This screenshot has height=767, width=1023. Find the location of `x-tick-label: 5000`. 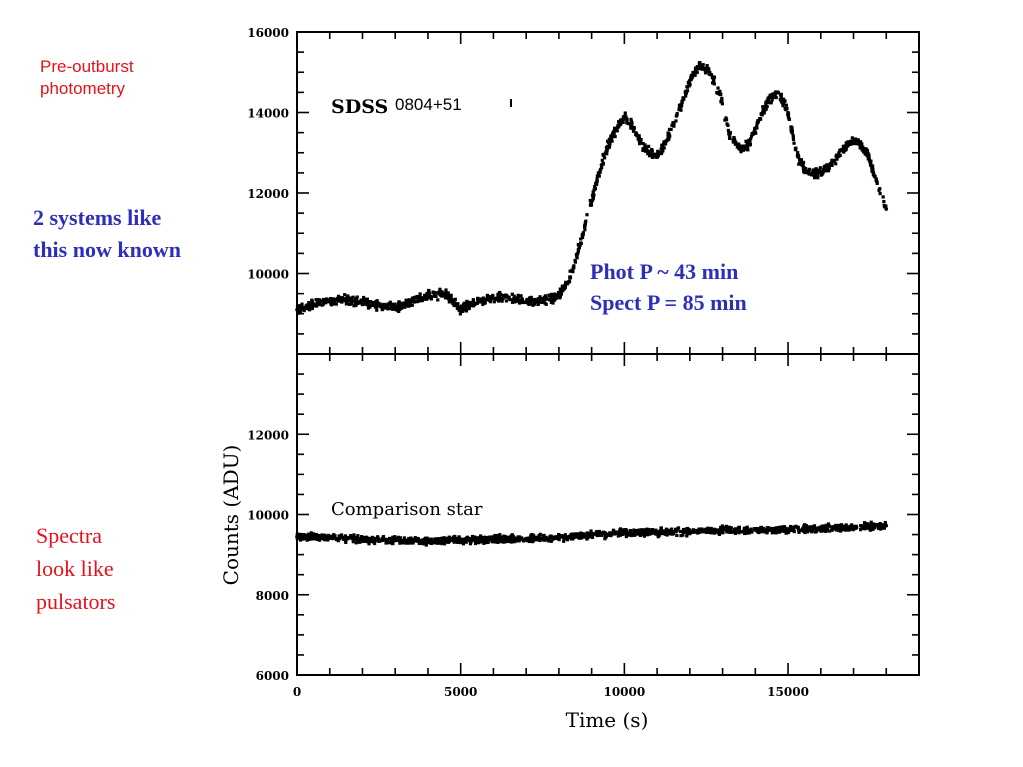

x-tick-label: 5000 is located at coordinates (460, 692).